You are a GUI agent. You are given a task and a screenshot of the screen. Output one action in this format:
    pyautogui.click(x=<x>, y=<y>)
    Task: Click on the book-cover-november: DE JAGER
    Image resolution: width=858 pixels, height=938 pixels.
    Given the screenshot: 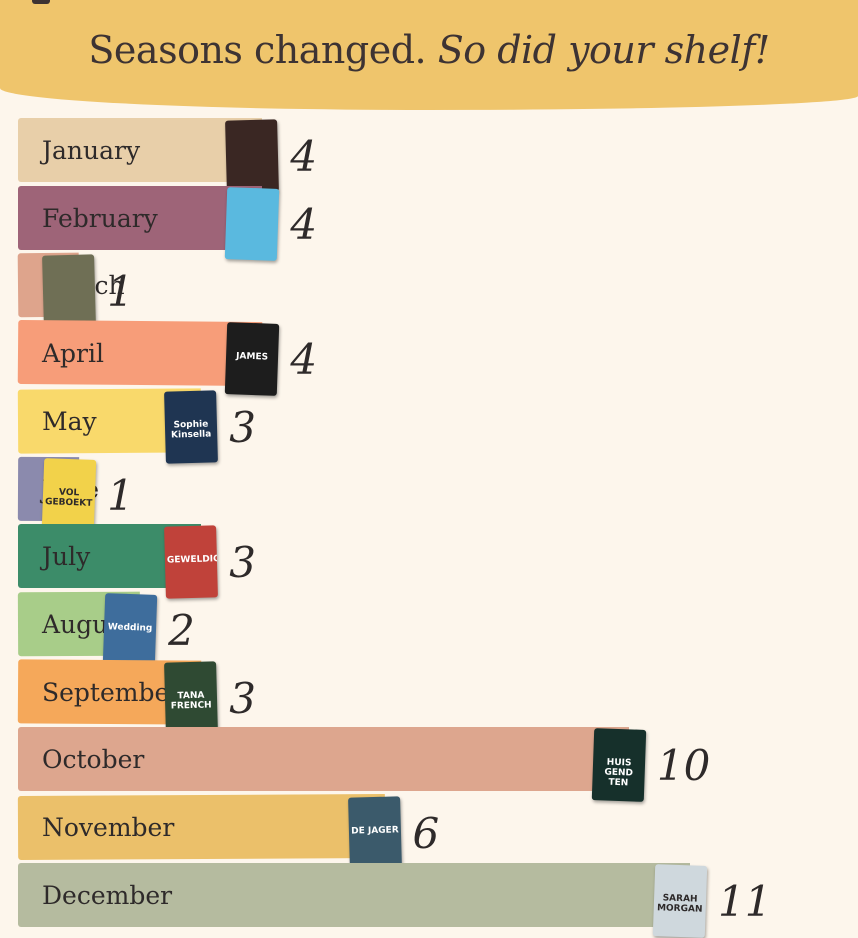 What is the action you would take?
    pyautogui.click(x=374, y=833)
    